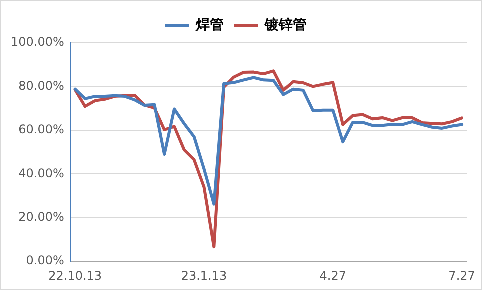 The height and width of the screenshot is (290, 482). I want to click on y-tick-label: 60.00%, so click(41, 129).